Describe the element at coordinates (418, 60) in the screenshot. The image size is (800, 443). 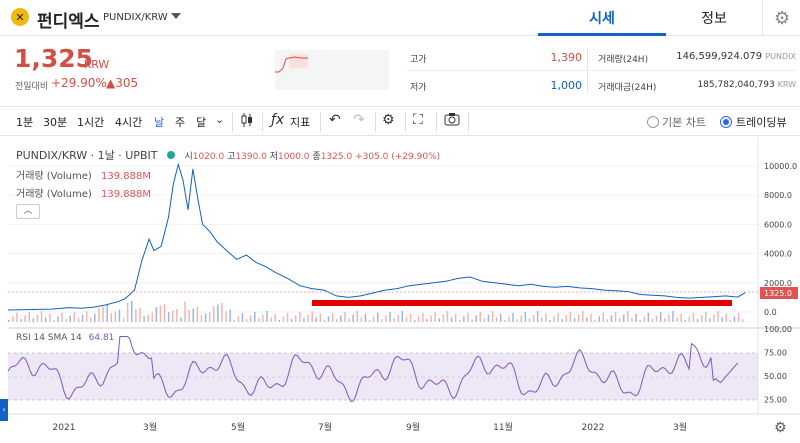
I see `high-label: 고가` at that location.